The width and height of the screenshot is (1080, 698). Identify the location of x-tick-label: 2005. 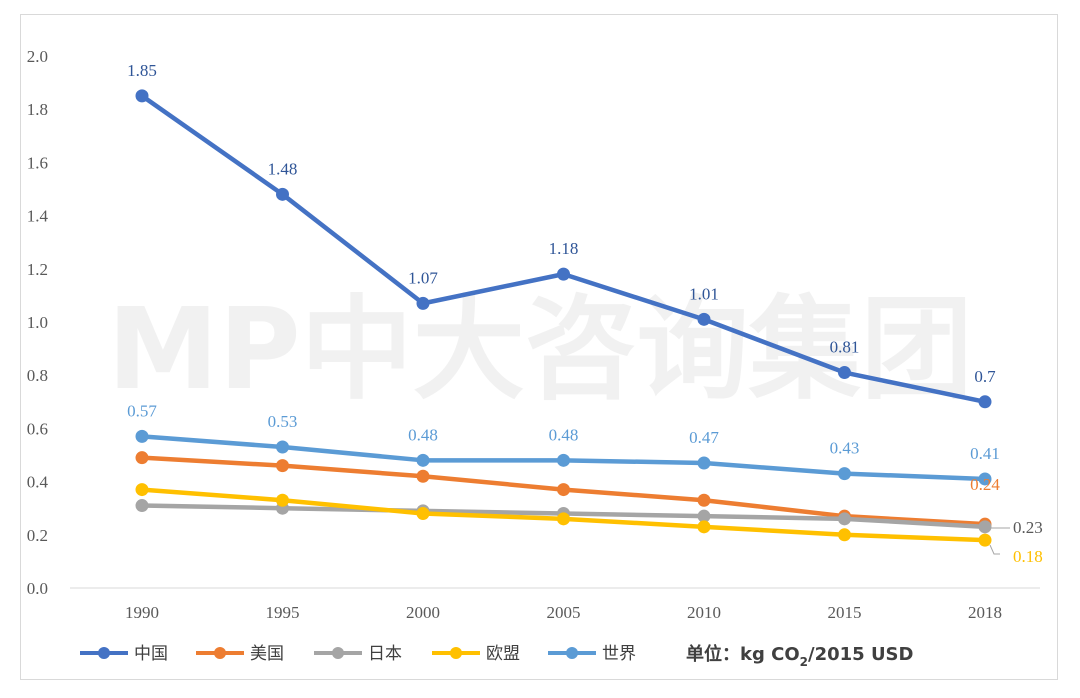
(564, 612).